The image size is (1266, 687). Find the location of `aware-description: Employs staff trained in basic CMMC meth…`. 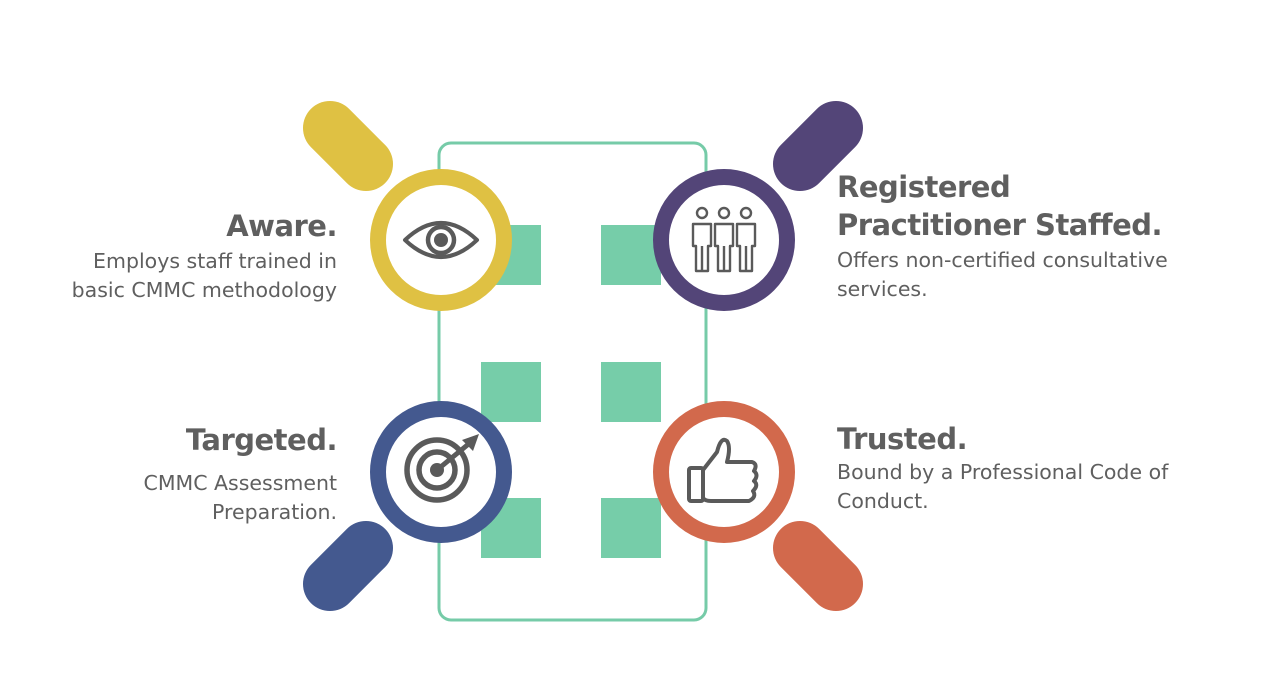

aware-description: Employs staff trained in basic CMMC meth… is located at coordinates (204, 275).